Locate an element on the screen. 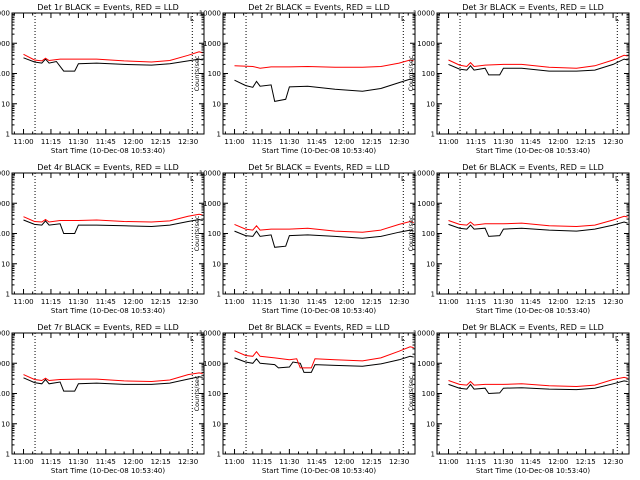  panel-title: Det 4r BLACK = Events, RED = LLD is located at coordinates (108, 167).